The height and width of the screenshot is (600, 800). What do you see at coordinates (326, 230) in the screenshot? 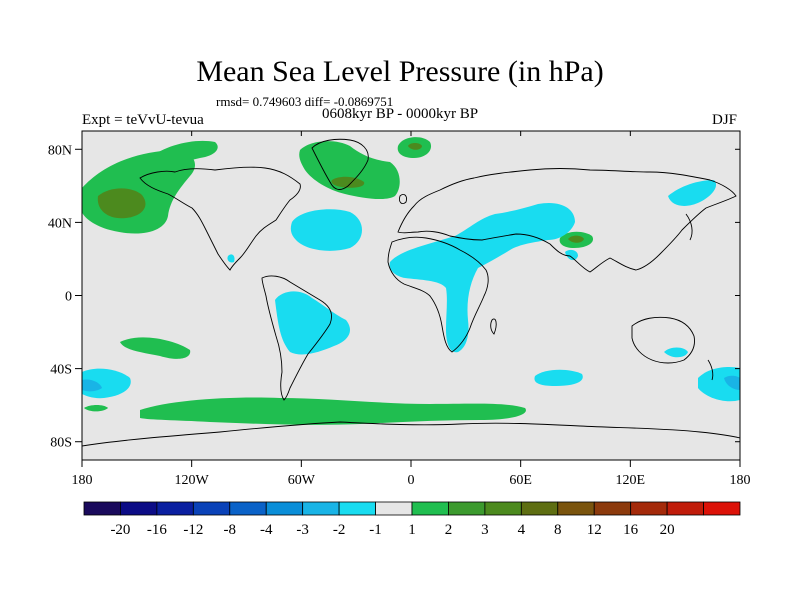
I see `negative-anomaly-north-atlantic` at bounding box center [326, 230].